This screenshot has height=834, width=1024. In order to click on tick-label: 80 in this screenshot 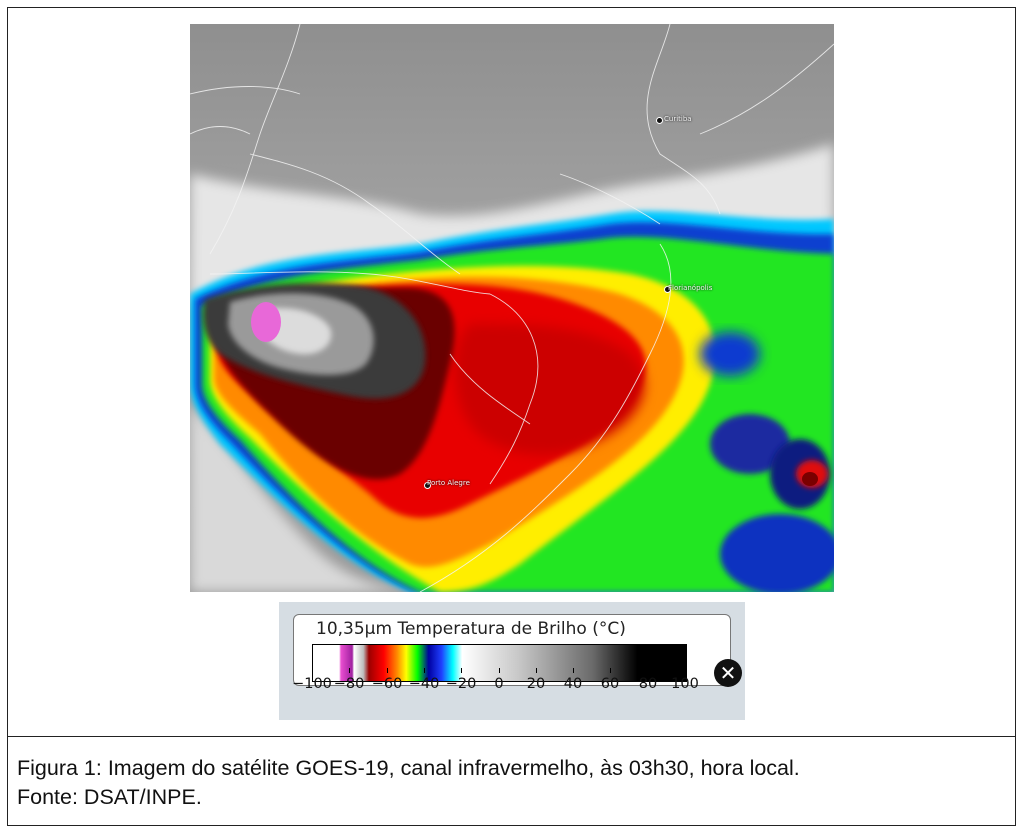, I will do `click(648, 684)`.